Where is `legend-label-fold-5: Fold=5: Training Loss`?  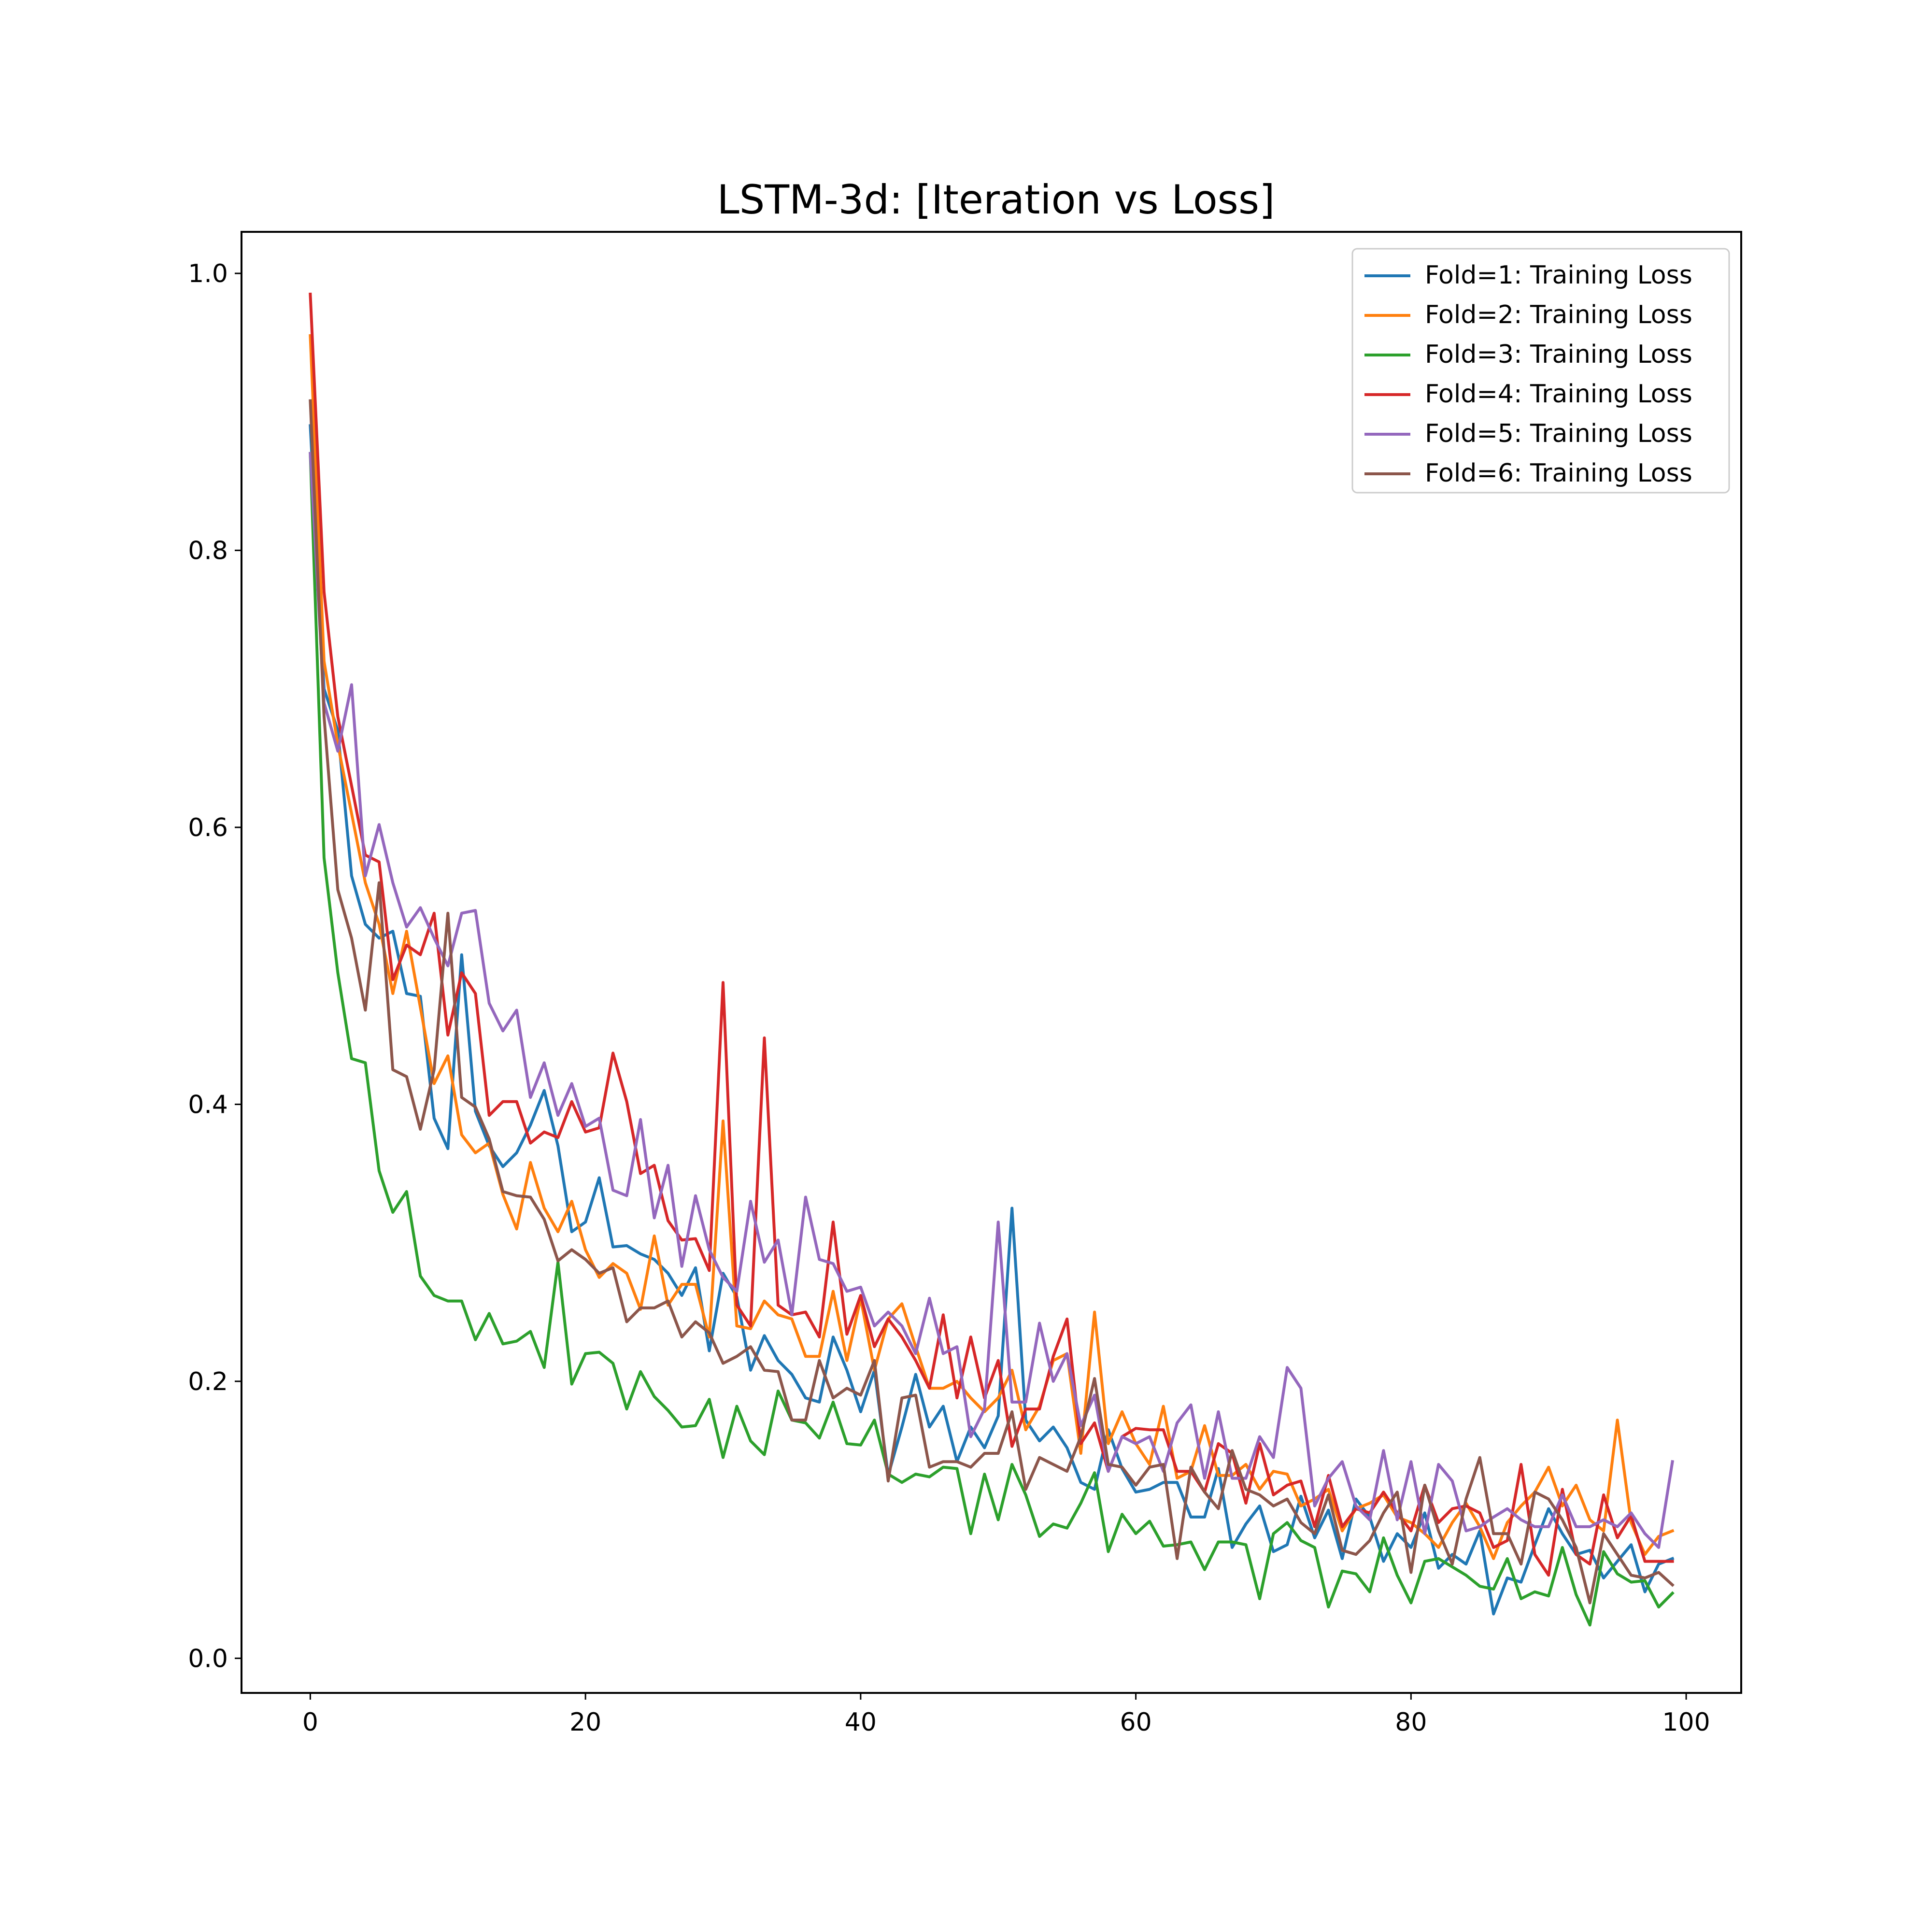 legend-label-fold-5: Fold=5: Training Loss is located at coordinates (1558, 433).